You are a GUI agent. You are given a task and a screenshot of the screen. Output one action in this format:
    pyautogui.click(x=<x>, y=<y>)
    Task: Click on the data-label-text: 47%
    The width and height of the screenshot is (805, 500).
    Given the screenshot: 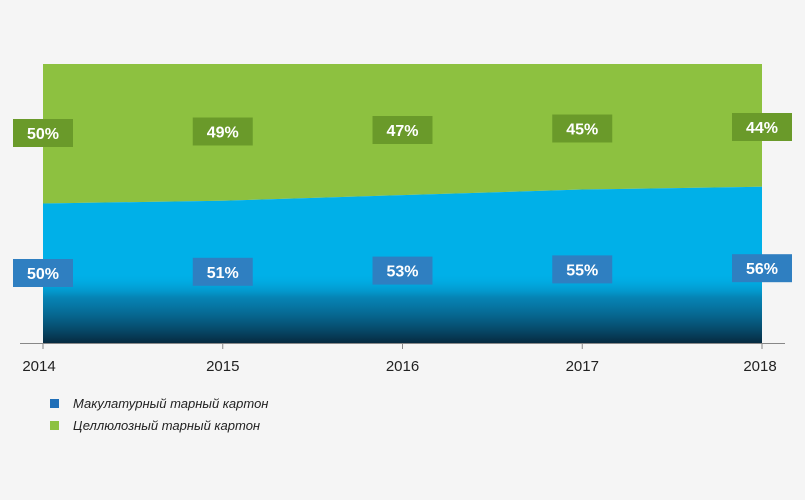 What is the action you would take?
    pyautogui.click(x=402, y=131)
    